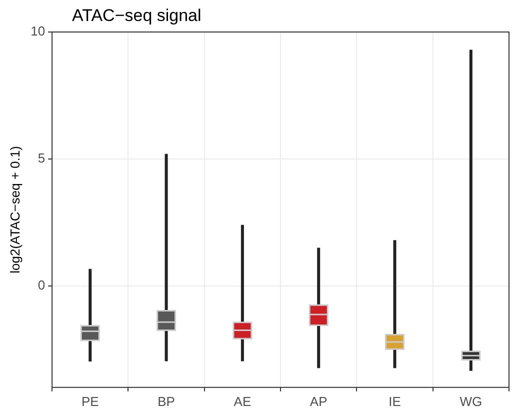 This screenshot has height=415, width=517. What do you see at coordinates (395, 401) in the screenshot?
I see `x-tick-label: IE` at bounding box center [395, 401].